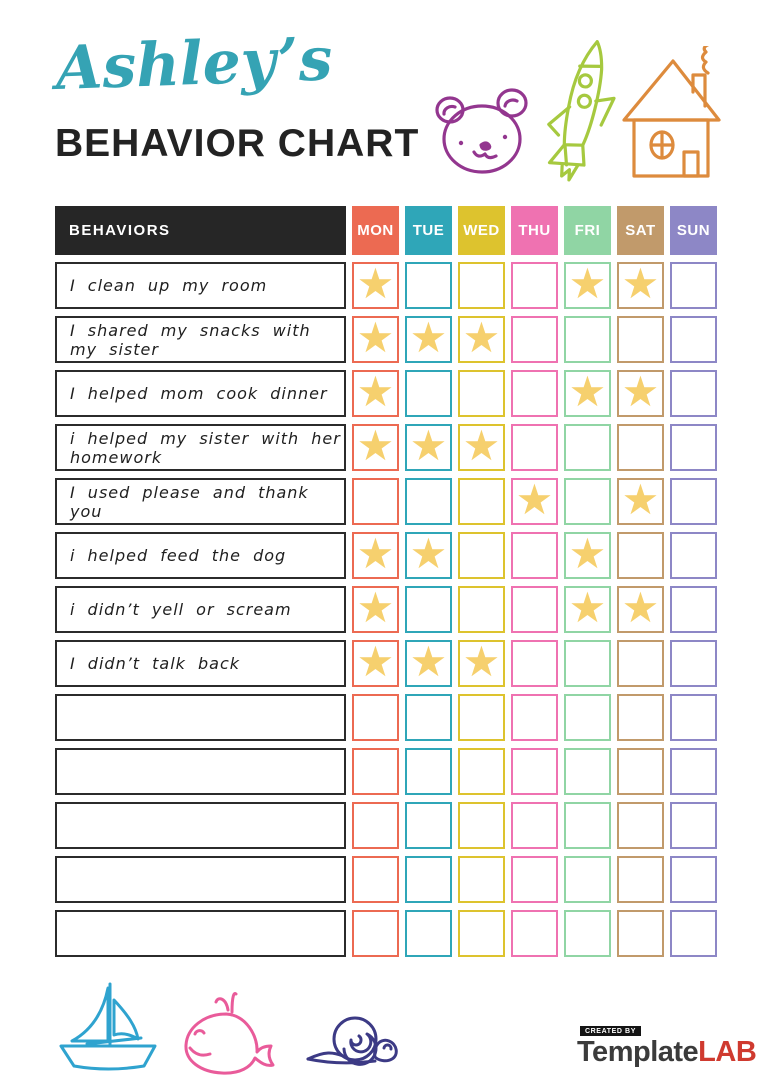  What do you see at coordinates (200, 555) in the screenshot?
I see `behavior-row-label: i helped feed the dog` at bounding box center [200, 555].